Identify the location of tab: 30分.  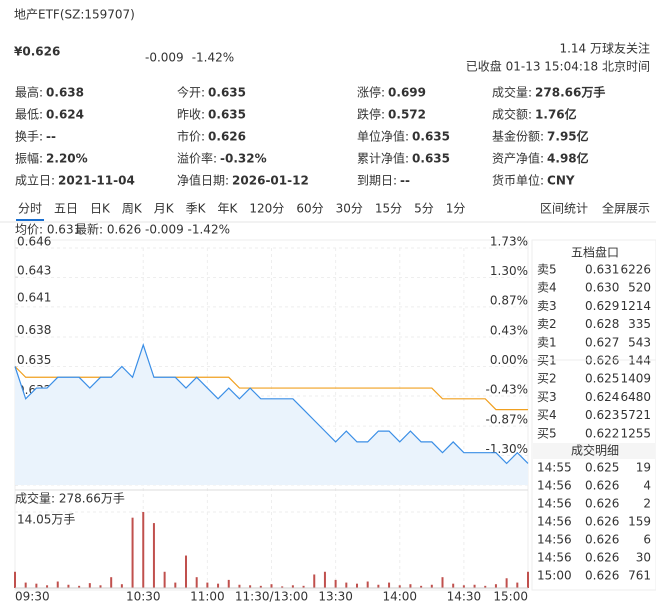
(349, 209).